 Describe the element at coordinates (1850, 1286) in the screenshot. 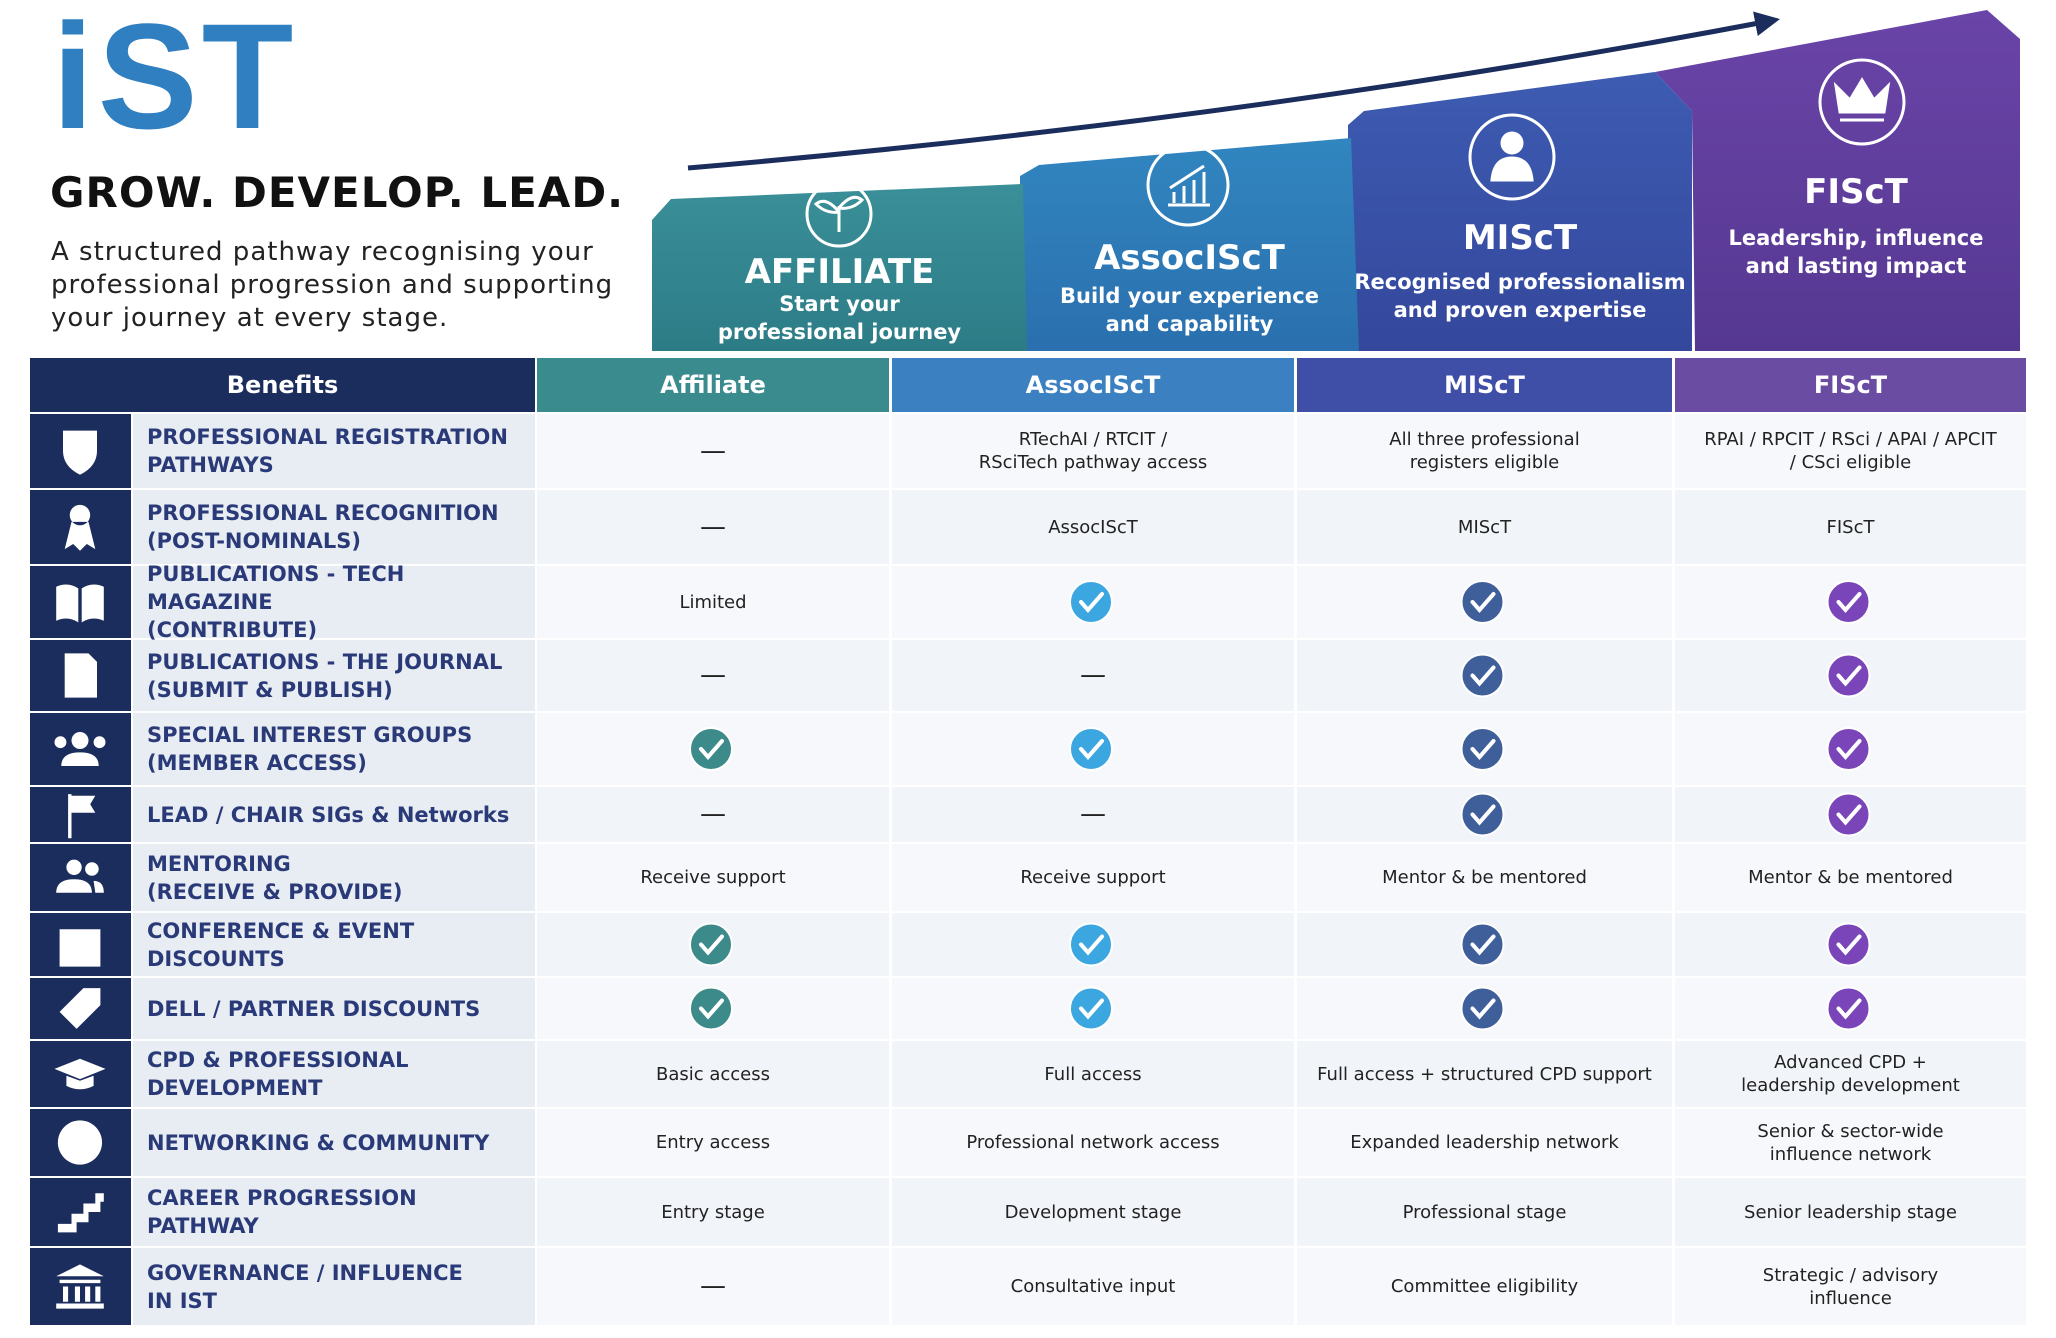

I see `cell-text: Strategic / advisory influence` at that location.